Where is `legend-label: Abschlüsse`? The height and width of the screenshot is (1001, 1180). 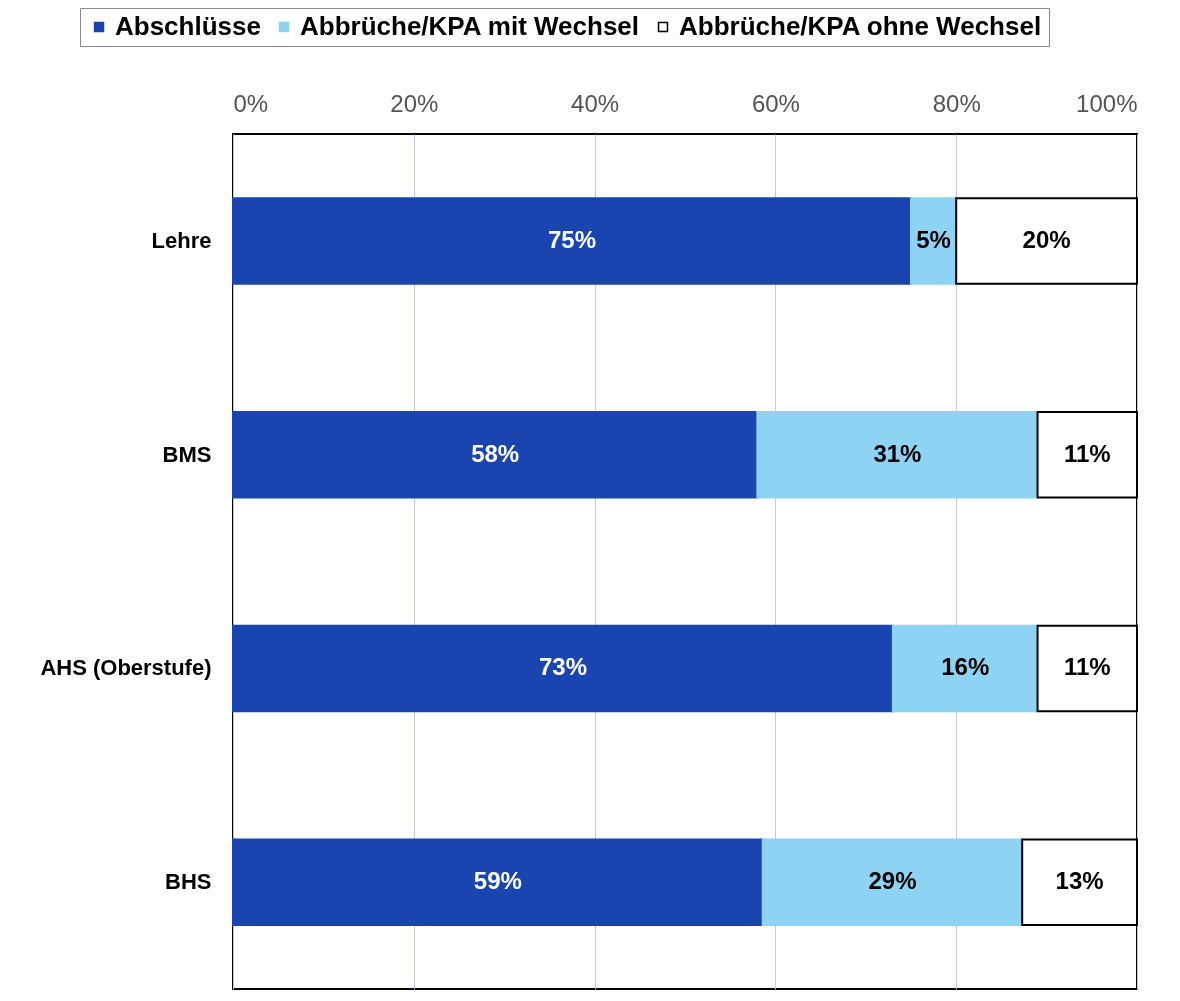 legend-label: Abschlüsse is located at coordinates (188, 26).